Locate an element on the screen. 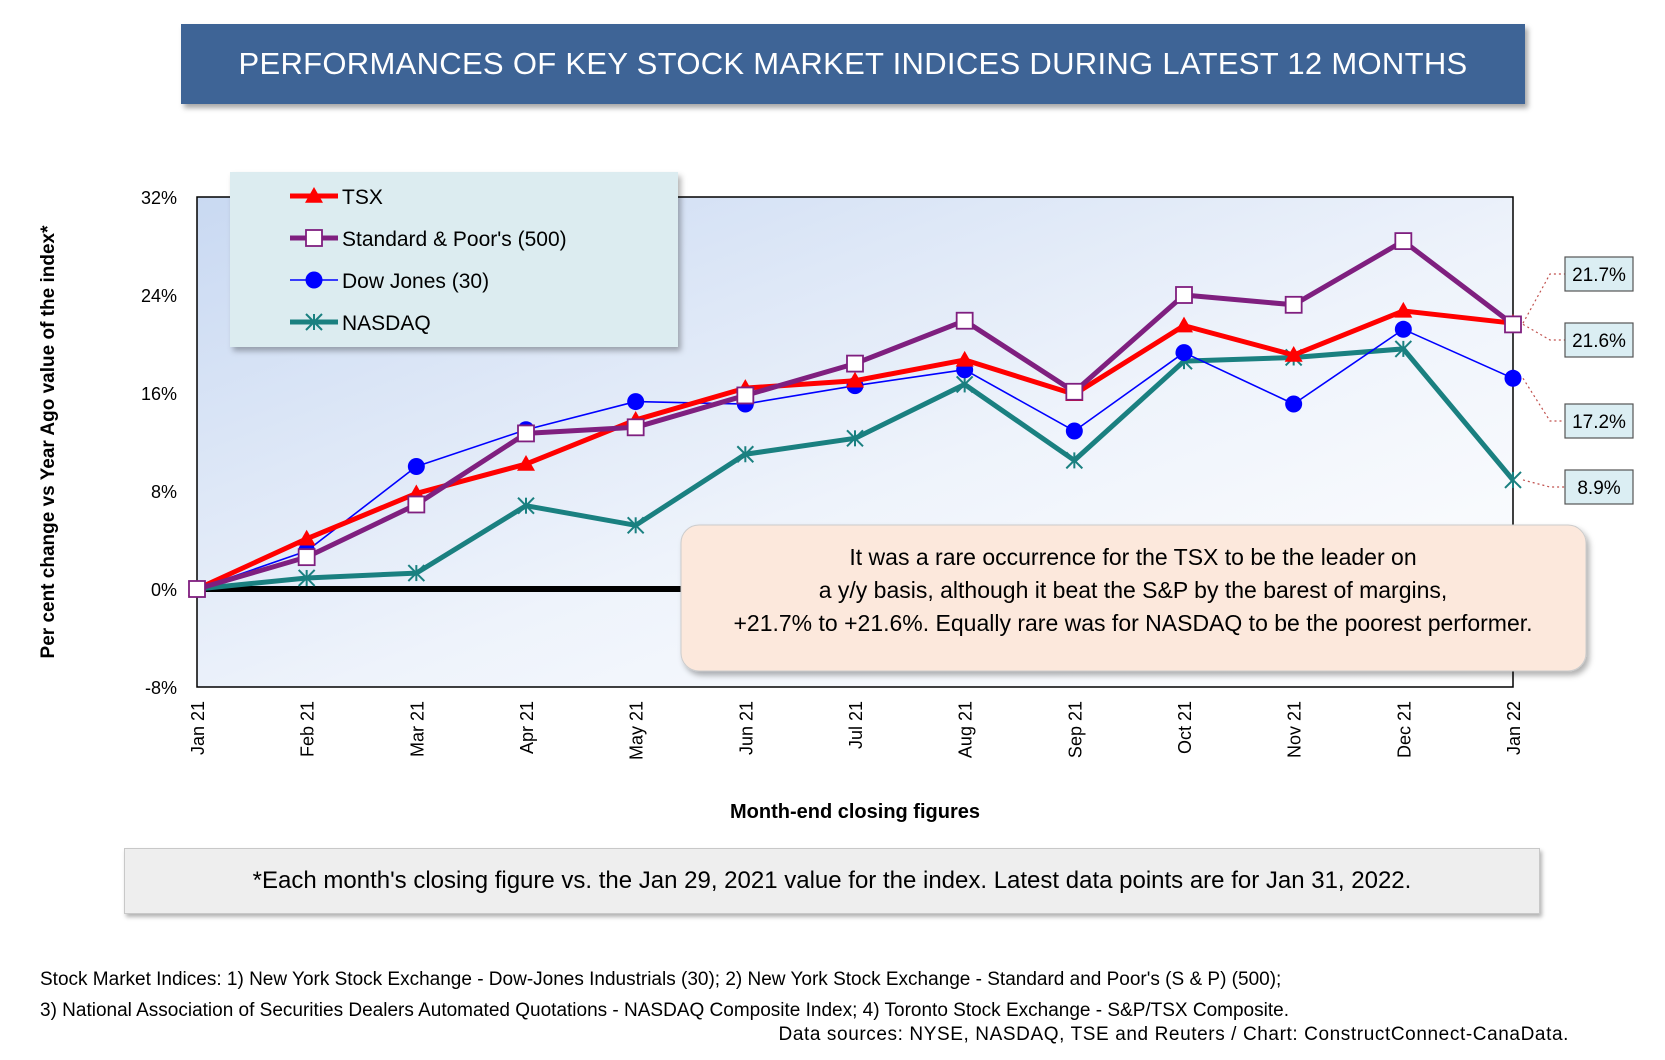 The width and height of the screenshot is (1665, 1060). x-tick-label: Dec 21 is located at coordinates (1404, 729).